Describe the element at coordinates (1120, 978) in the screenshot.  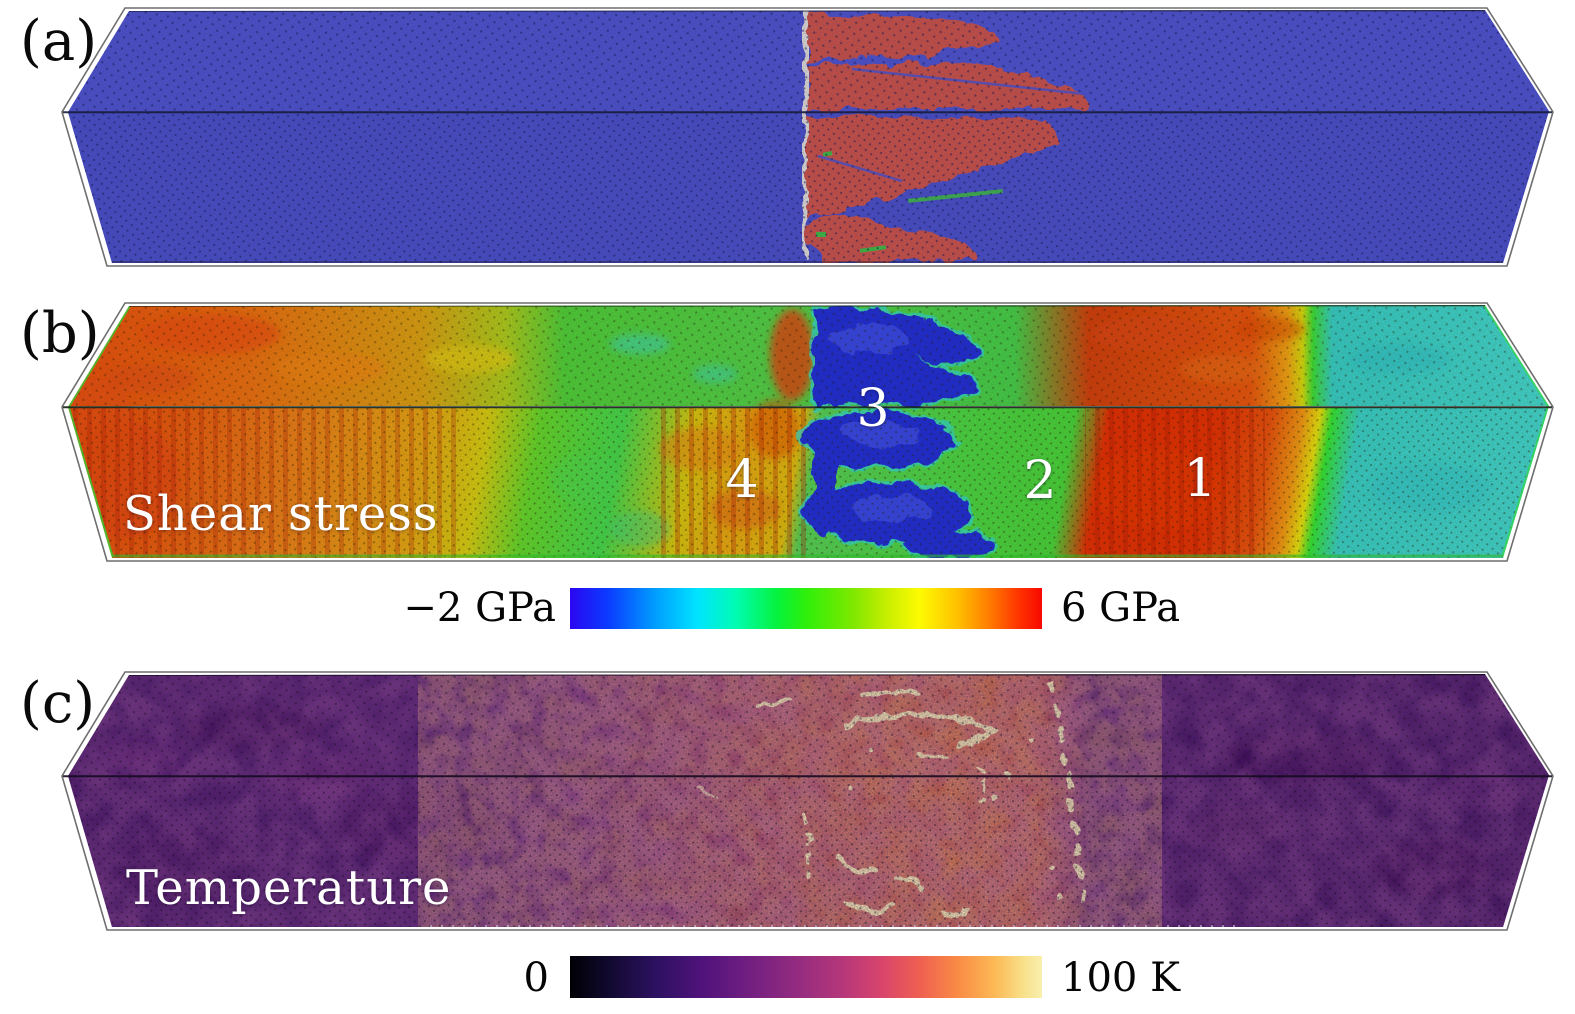
I see `temperature-colorbar-max-label: 100 K` at that location.